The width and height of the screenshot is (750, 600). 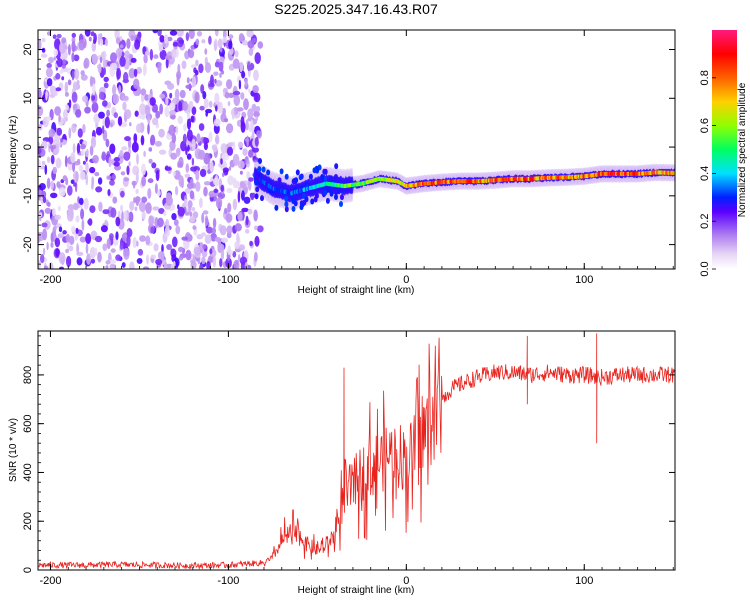 I want to click on y-tick-label: -10, so click(x=28, y=196).